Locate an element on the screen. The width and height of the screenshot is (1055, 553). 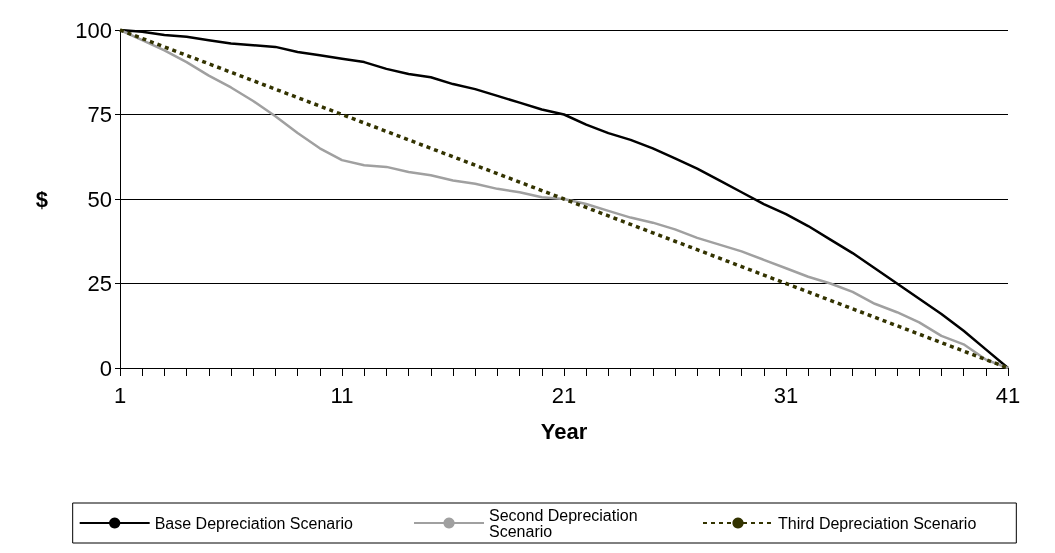
x-tick-label: 31 is located at coordinates (786, 395).